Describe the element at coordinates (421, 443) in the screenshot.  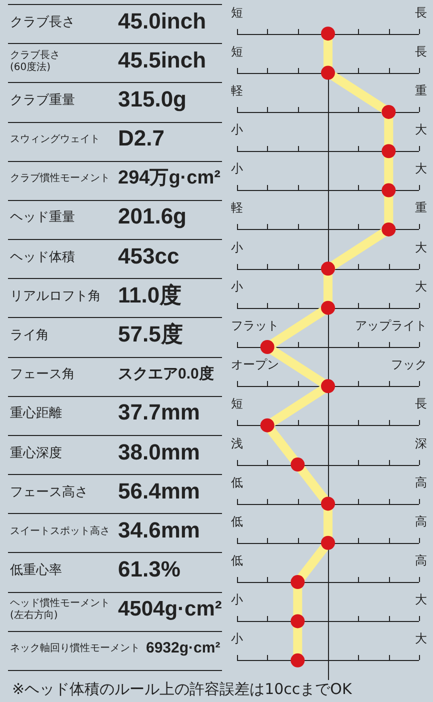
I see `text: 深` at that location.